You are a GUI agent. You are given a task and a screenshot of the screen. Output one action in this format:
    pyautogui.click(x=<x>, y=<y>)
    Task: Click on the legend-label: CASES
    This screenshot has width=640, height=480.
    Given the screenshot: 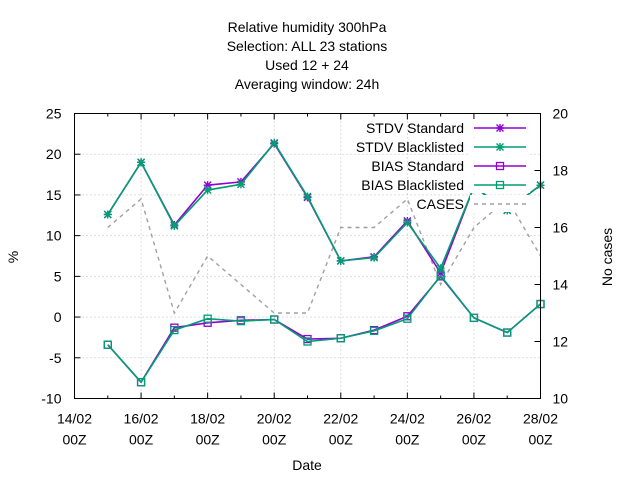 What is the action you would take?
    pyautogui.click(x=440, y=204)
    